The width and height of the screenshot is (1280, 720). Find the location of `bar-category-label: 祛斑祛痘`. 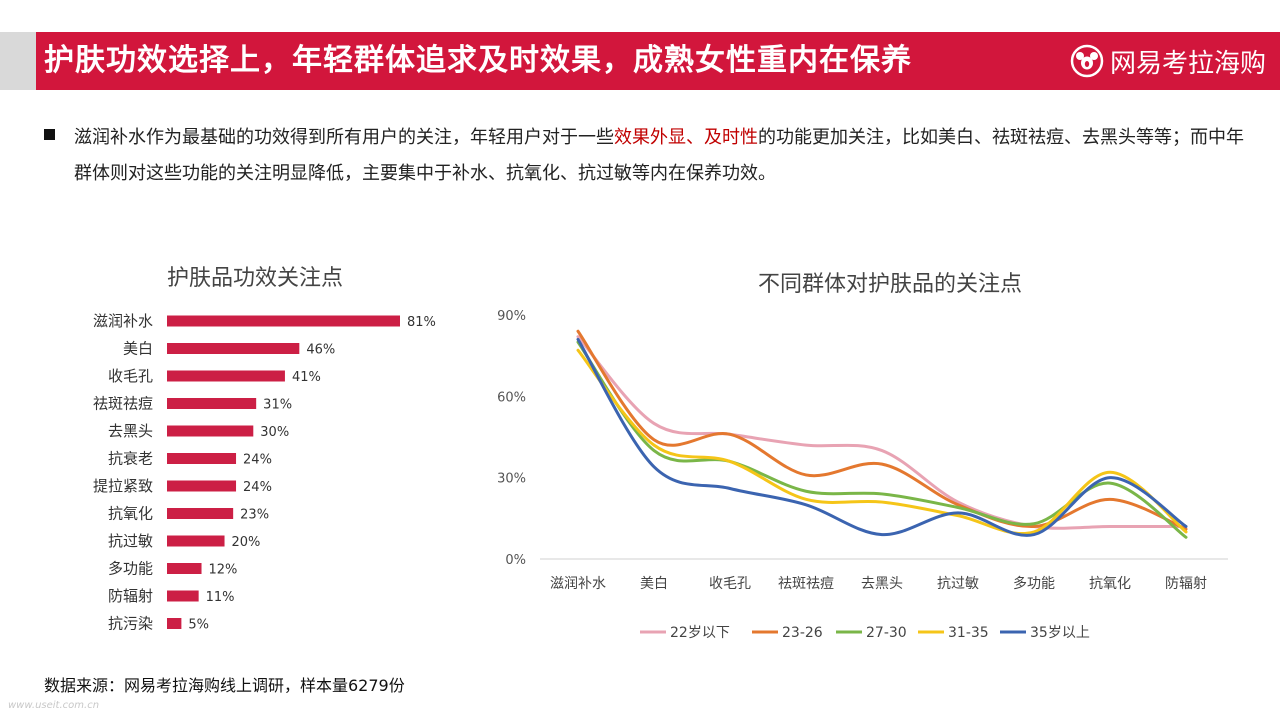

bar-category-label: 祛斑祛痘 is located at coordinates (123, 404).